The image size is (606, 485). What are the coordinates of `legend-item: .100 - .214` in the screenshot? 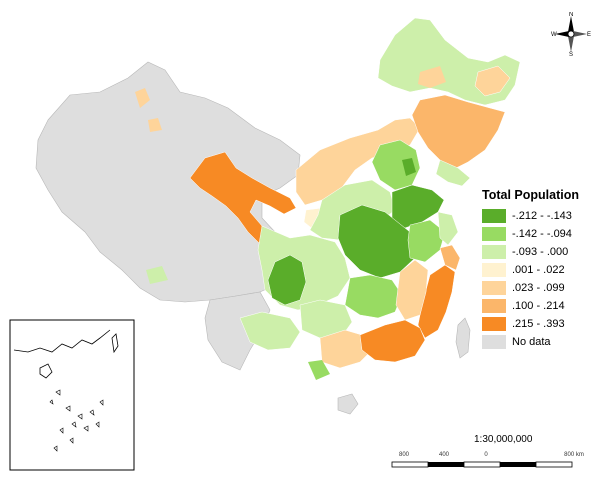 It's located at (541, 306).